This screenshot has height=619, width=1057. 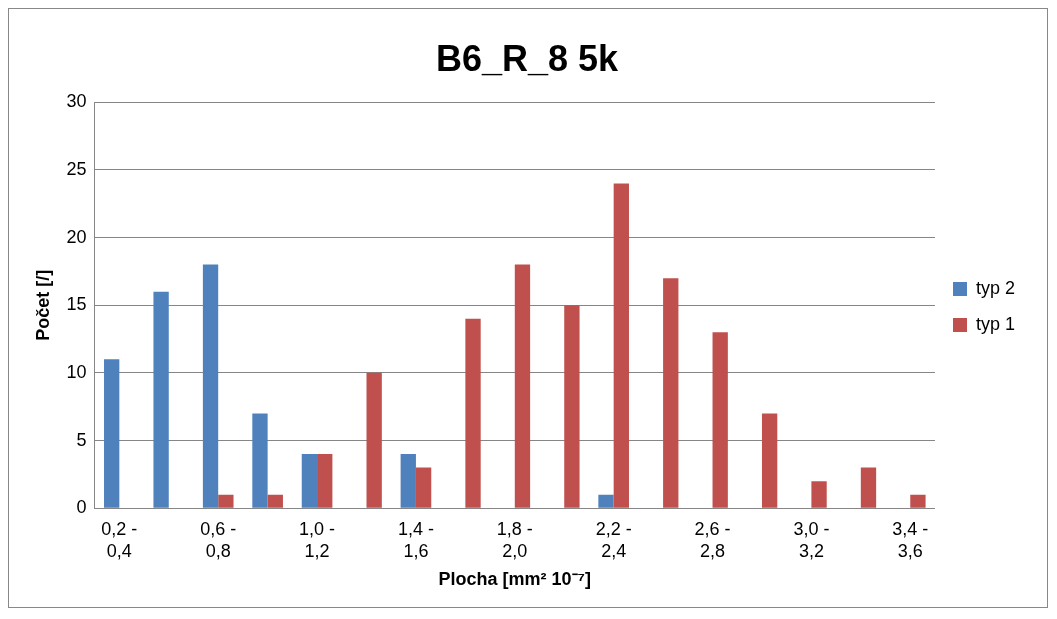 I want to click on x-tick-label: 1,4 - 1,6, so click(x=415, y=539).